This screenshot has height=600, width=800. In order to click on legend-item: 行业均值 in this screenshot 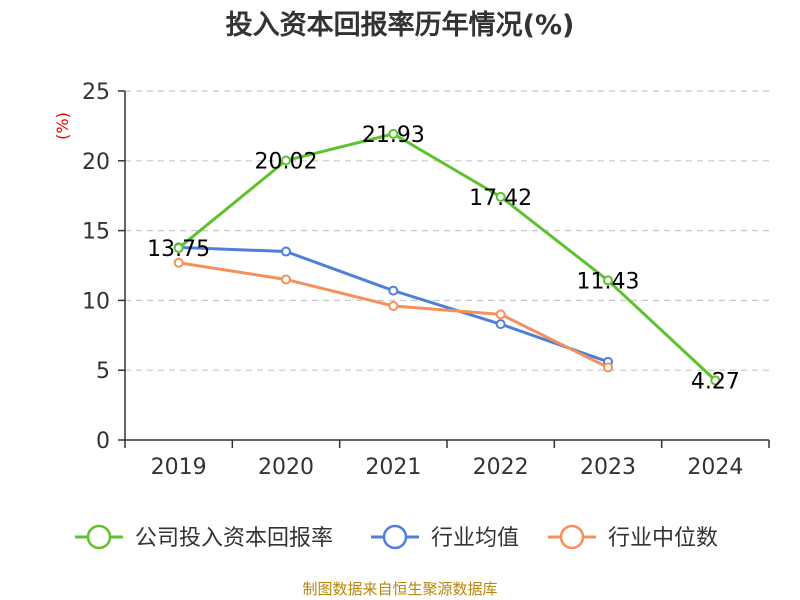, I will do `click(445, 537)`.